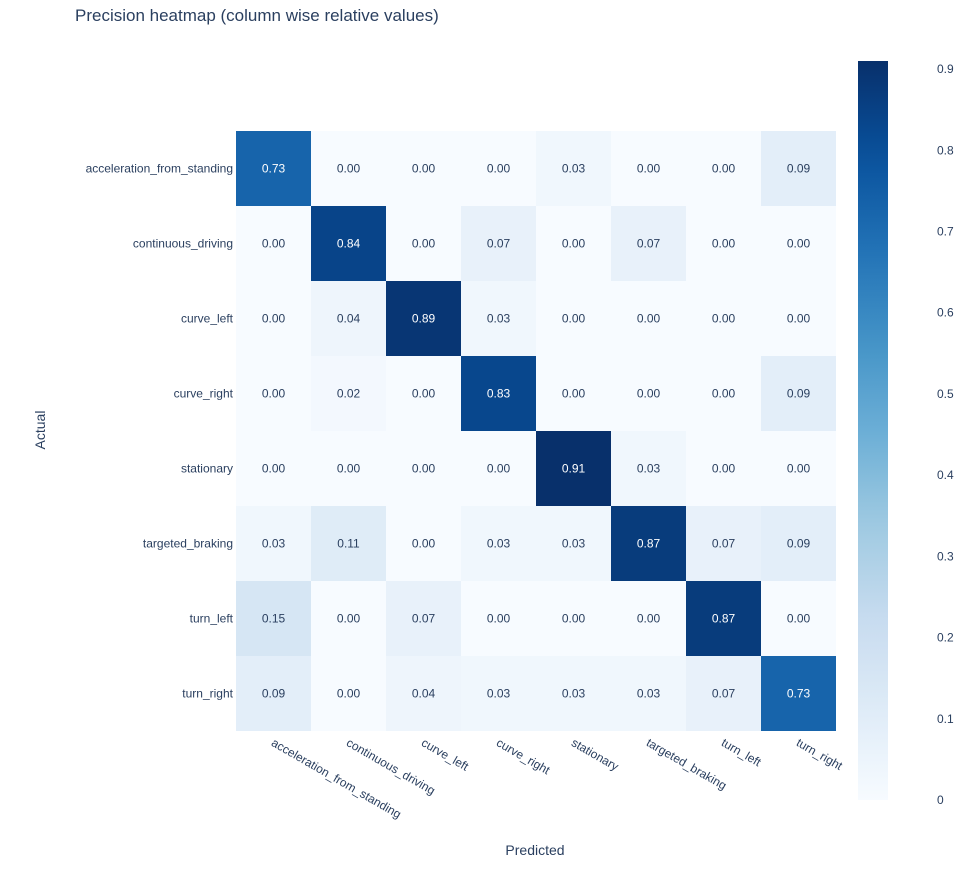  What do you see at coordinates (945, 69) in the screenshot?
I see `colorbar-tick-label: 0.9` at bounding box center [945, 69].